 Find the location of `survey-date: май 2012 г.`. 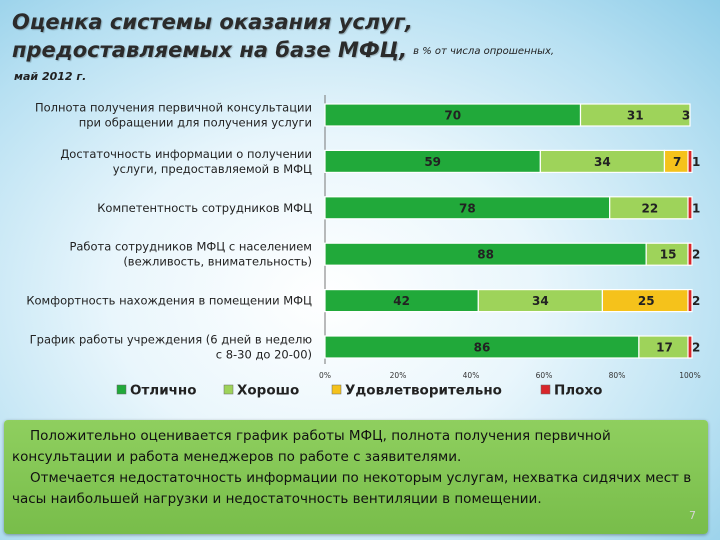

survey-date: май 2012 г. is located at coordinates (50, 76).